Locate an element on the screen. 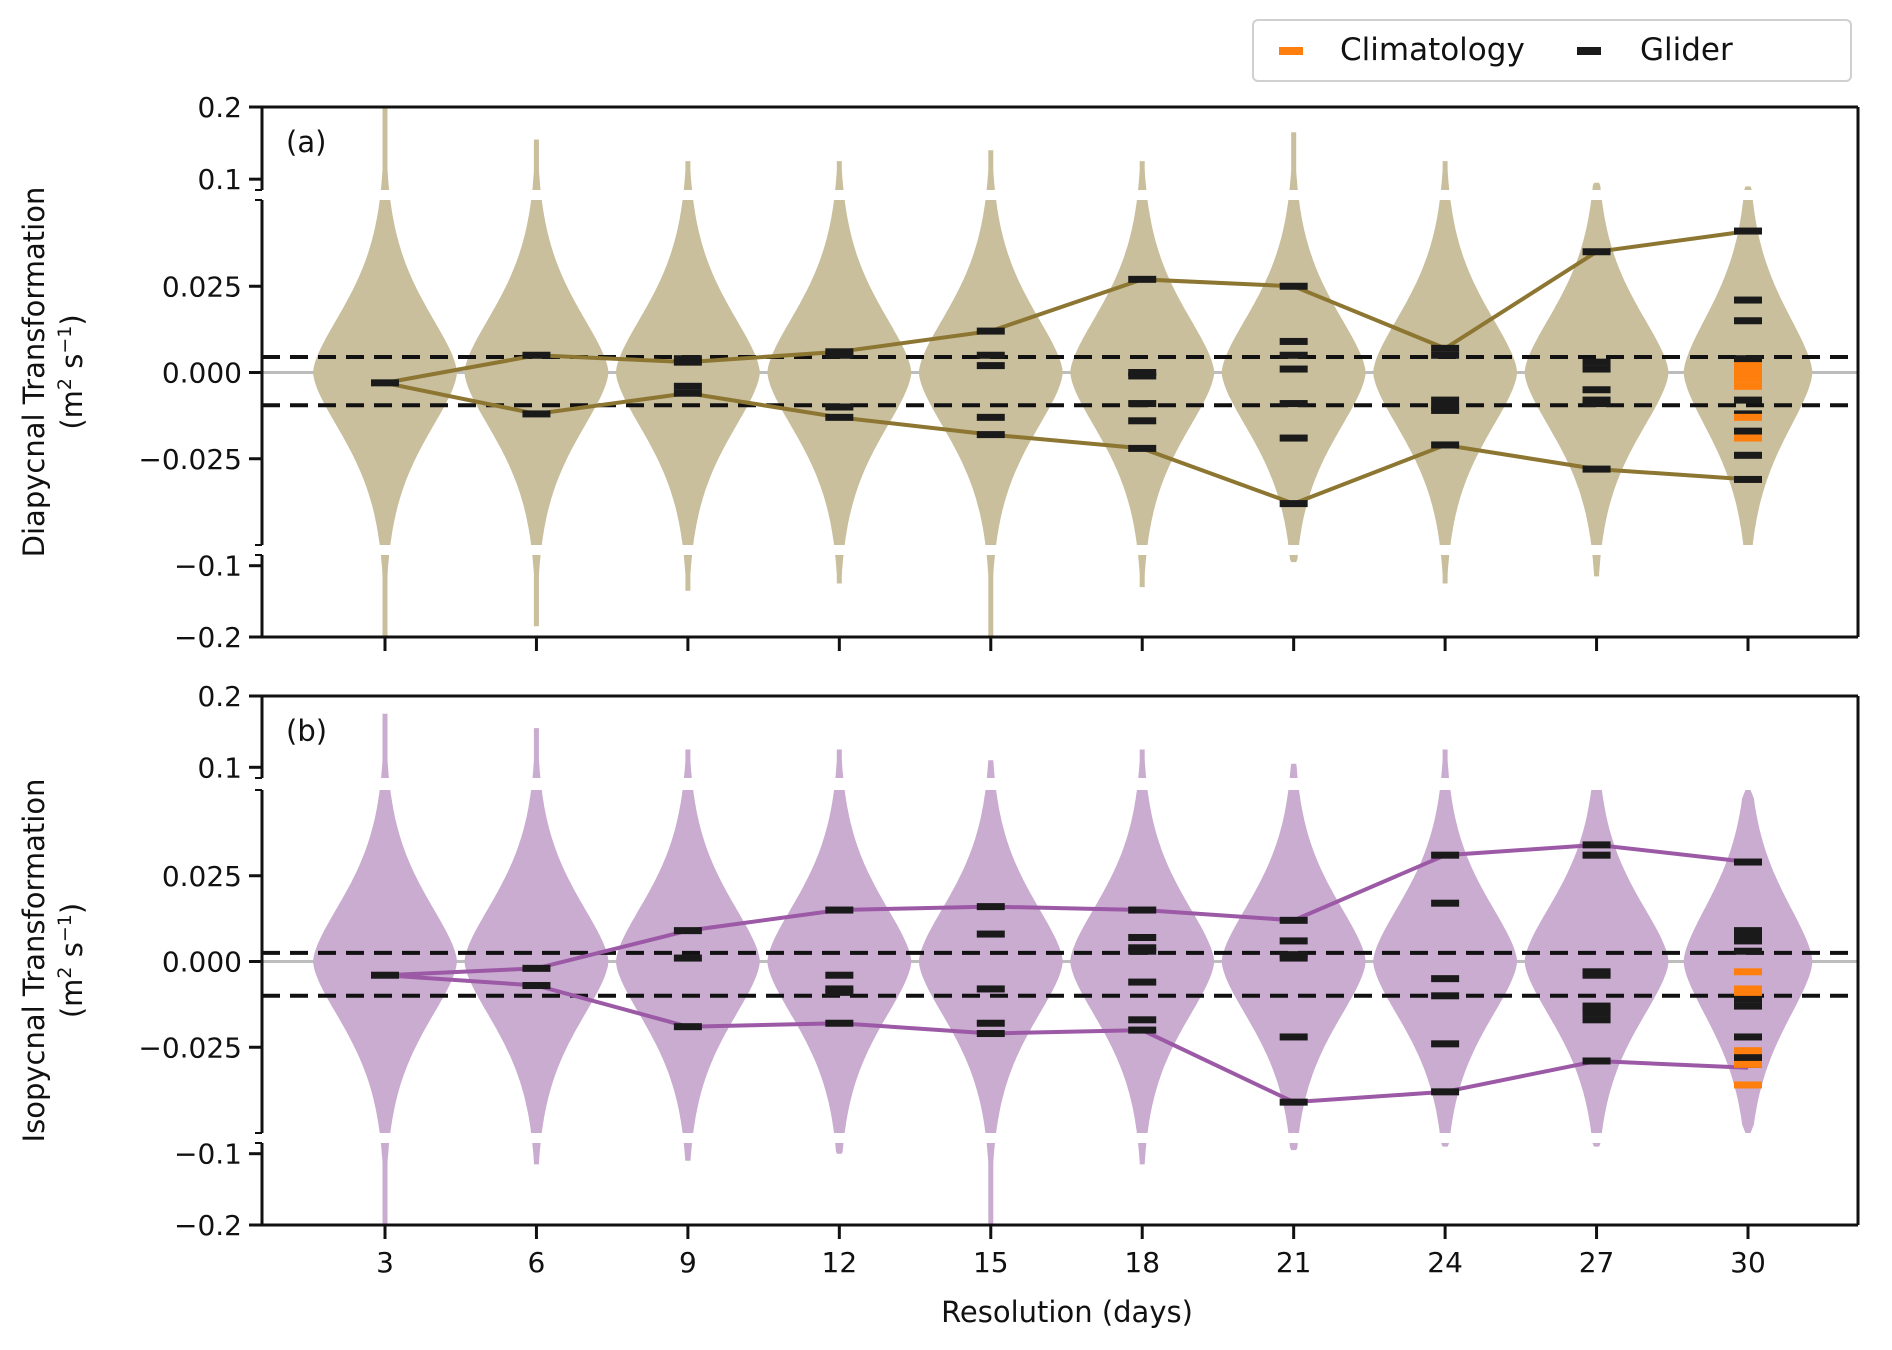  y-tick-label: 0.025 is located at coordinates (202, 876).